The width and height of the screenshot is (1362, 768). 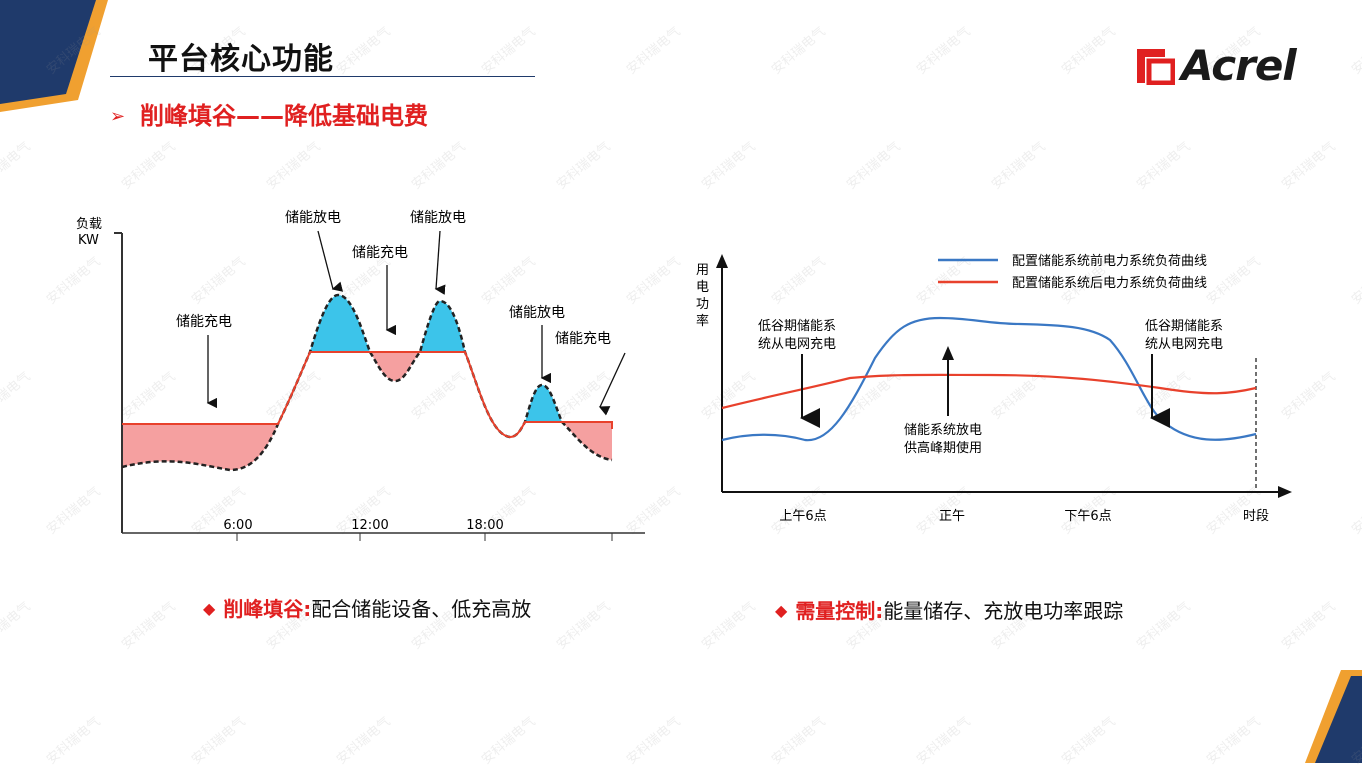 I want to click on section-subtitle: ➢ 削峰填谷——降低基础电费, so click(x=269, y=113).